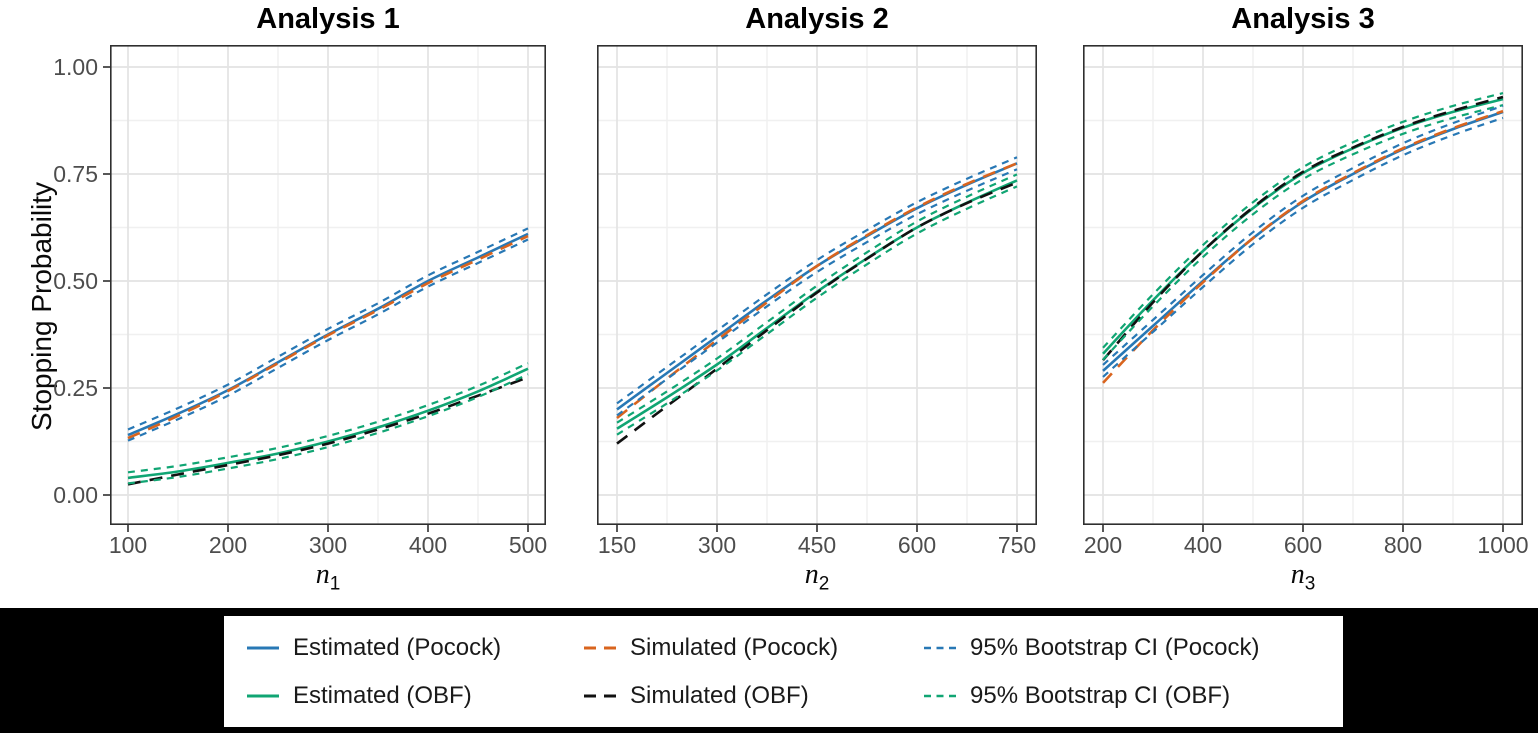  I want to click on x-axis-title-n3: n3, so click(1303, 577).